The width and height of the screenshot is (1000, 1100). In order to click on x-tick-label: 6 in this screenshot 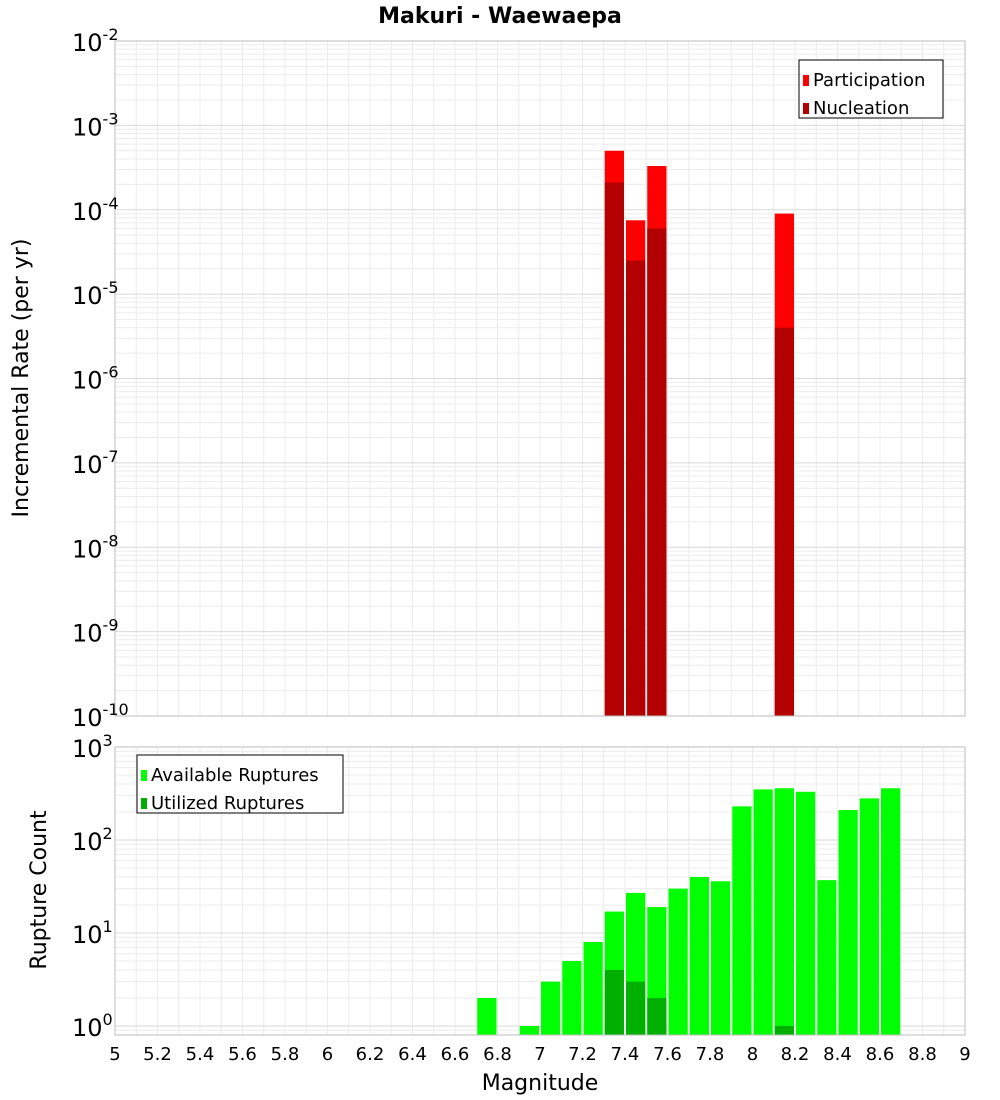, I will do `click(327, 1054)`.